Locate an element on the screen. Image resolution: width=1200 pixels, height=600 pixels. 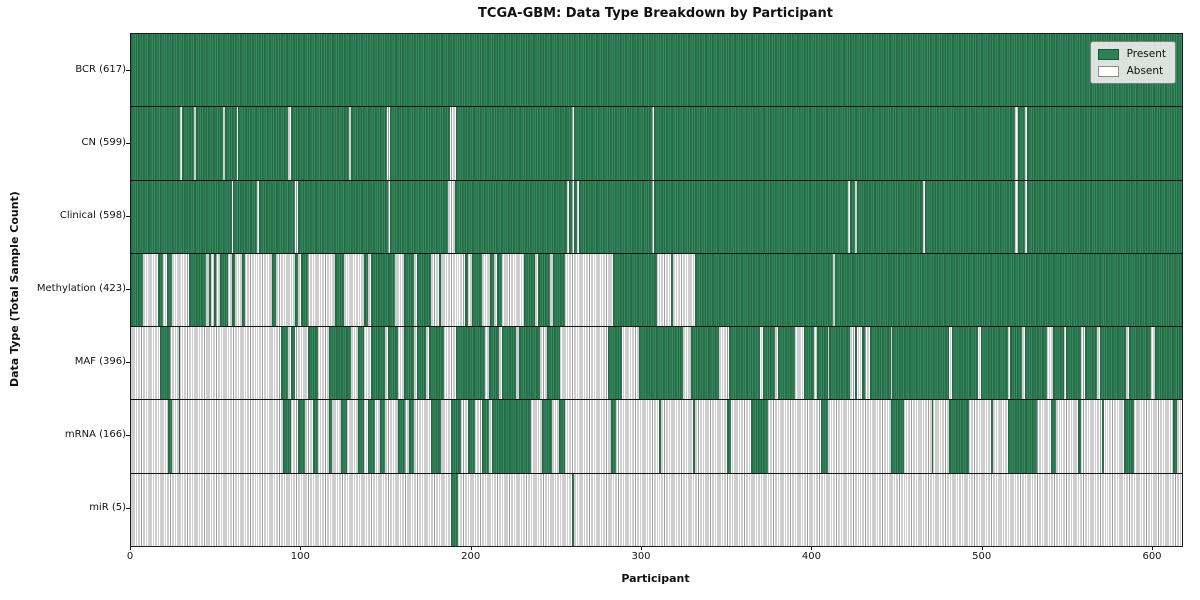
x-axis-label: Participant is located at coordinates (655, 578).